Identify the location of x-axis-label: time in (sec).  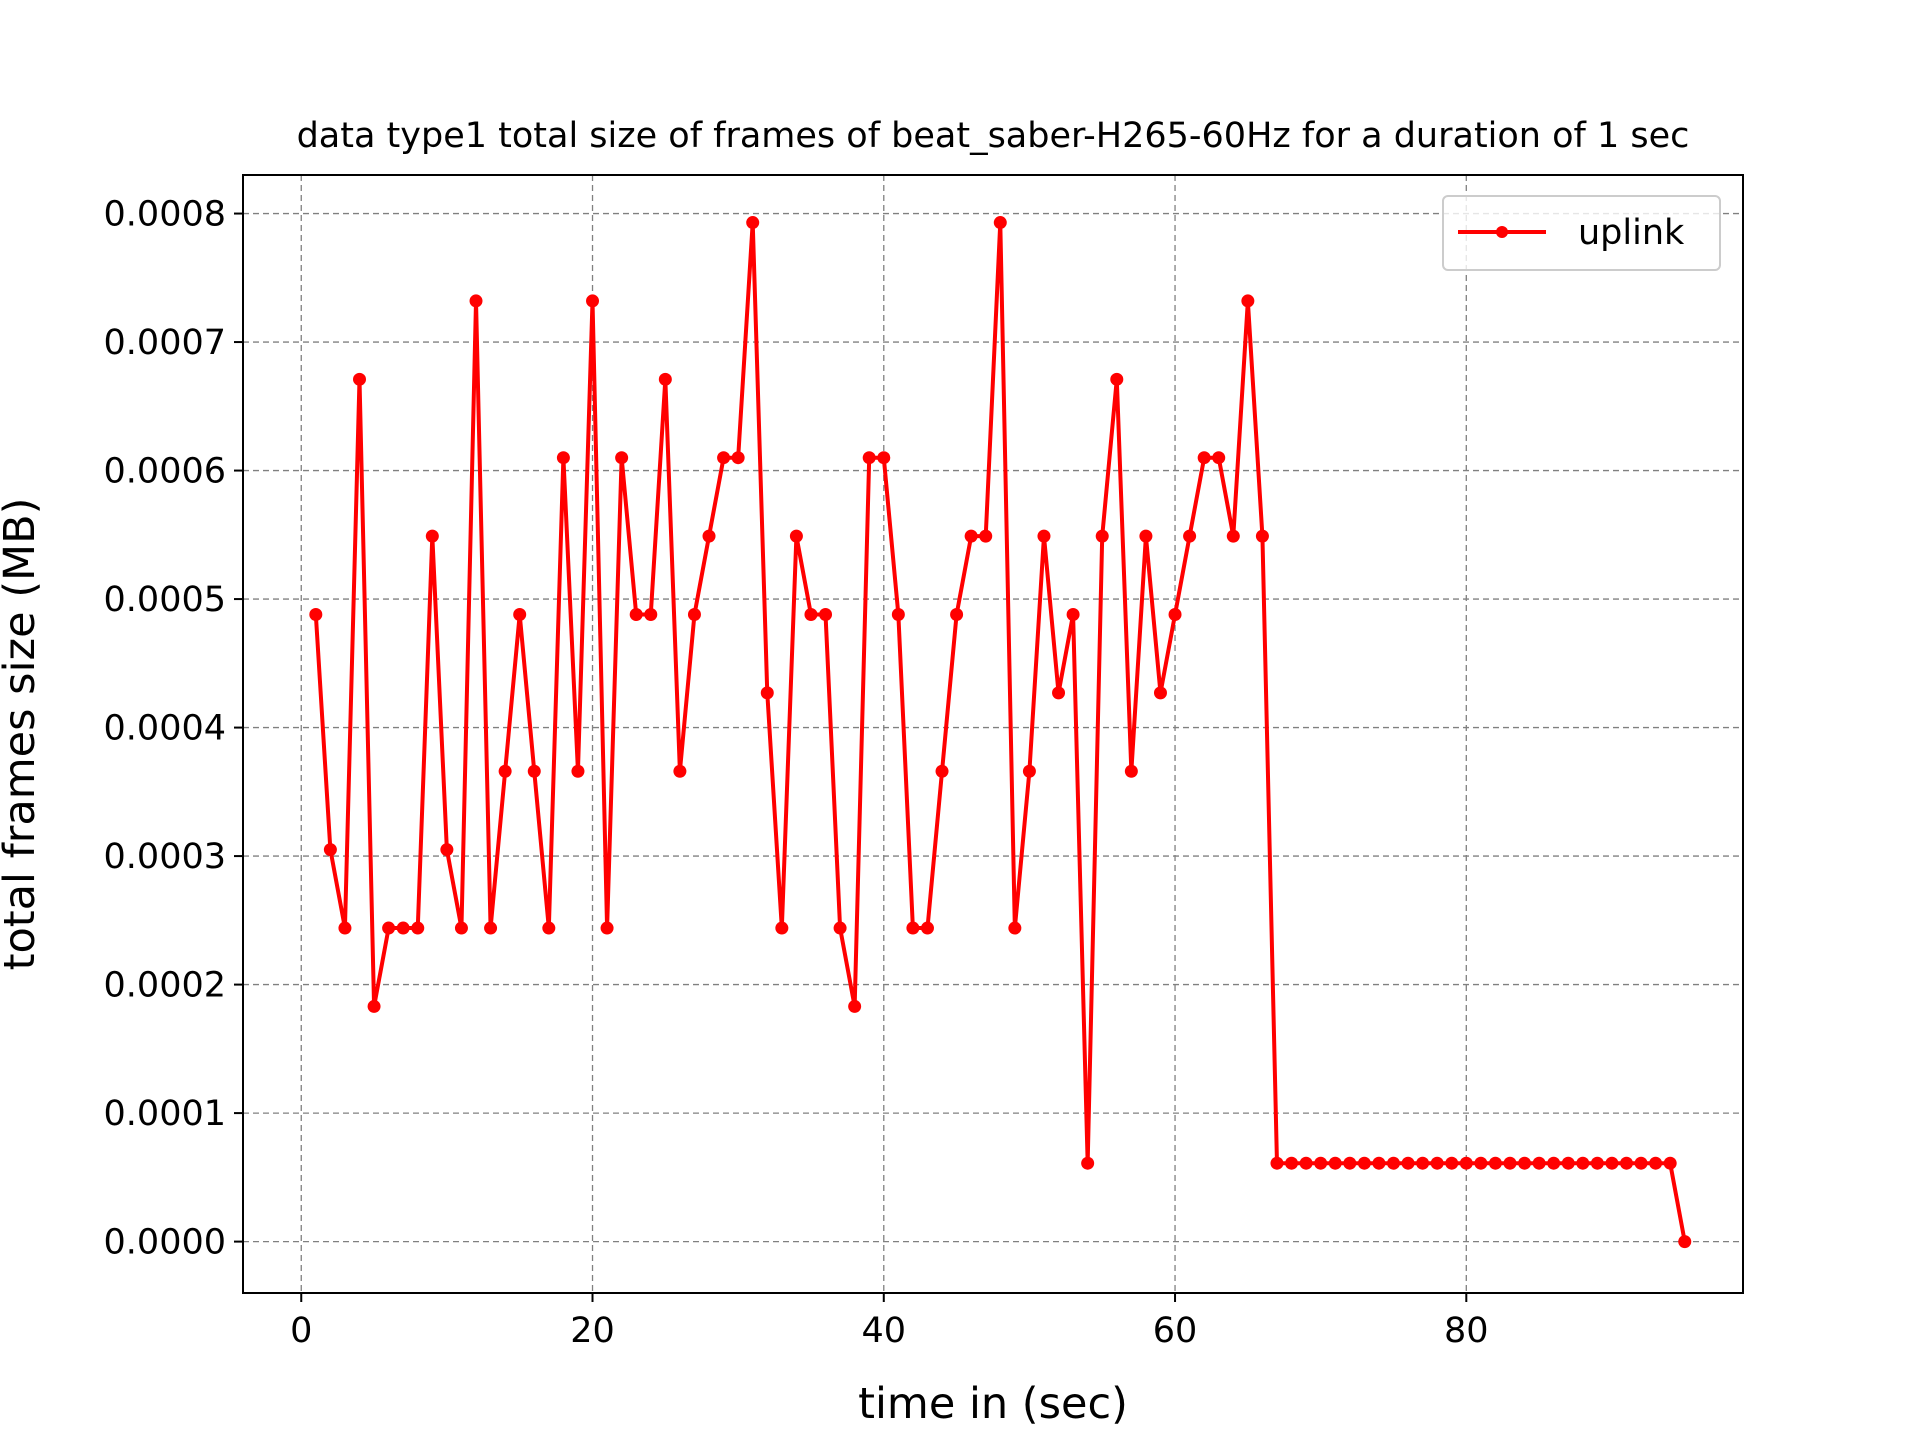
(993, 1404).